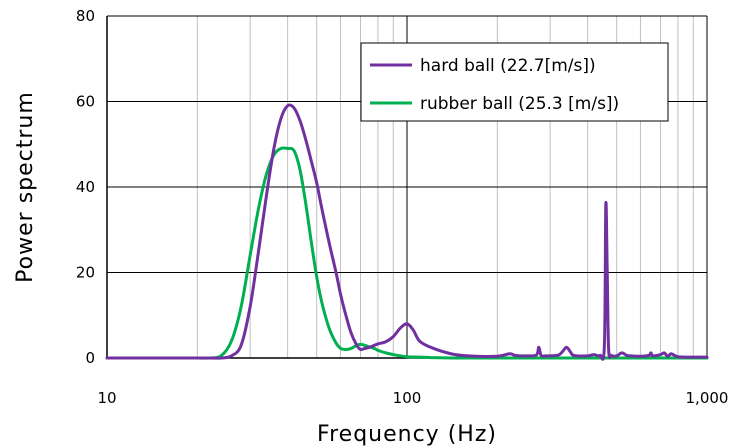  Describe the element at coordinates (508, 66) in the screenshot. I see `legend-label-hard-ball: hard ball (22.7[m/s])` at that location.